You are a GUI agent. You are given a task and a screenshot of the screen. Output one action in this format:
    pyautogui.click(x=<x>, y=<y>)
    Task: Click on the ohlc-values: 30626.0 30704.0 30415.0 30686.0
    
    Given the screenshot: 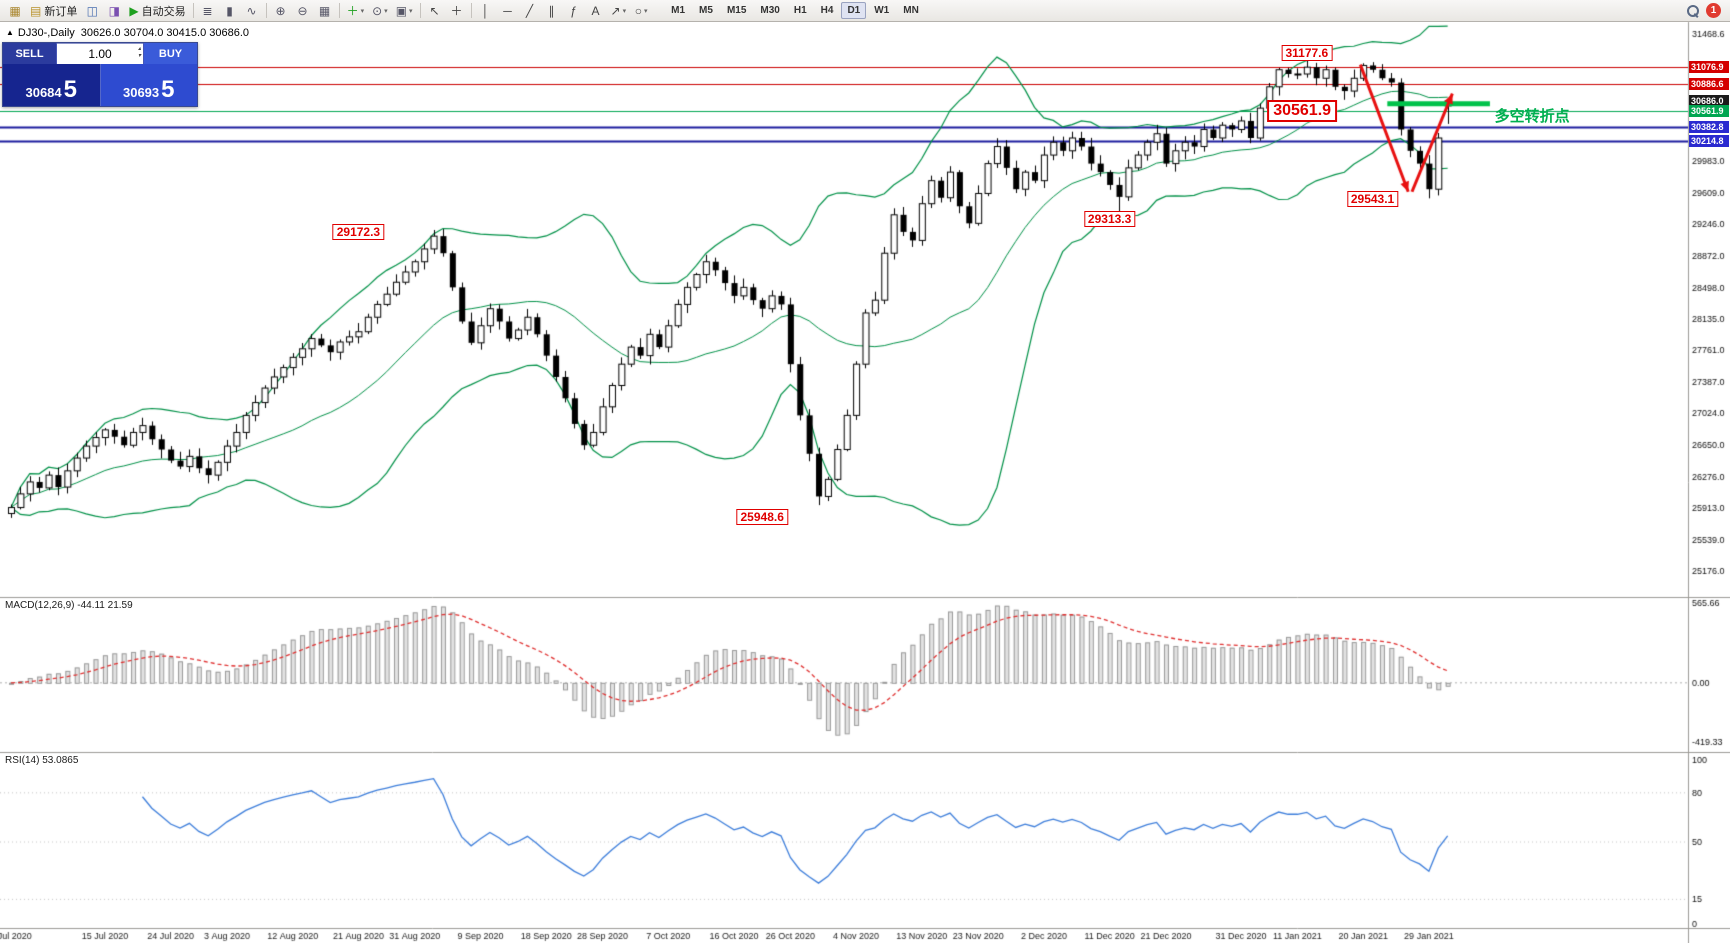 What is the action you would take?
    pyautogui.click(x=164, y=33)
    